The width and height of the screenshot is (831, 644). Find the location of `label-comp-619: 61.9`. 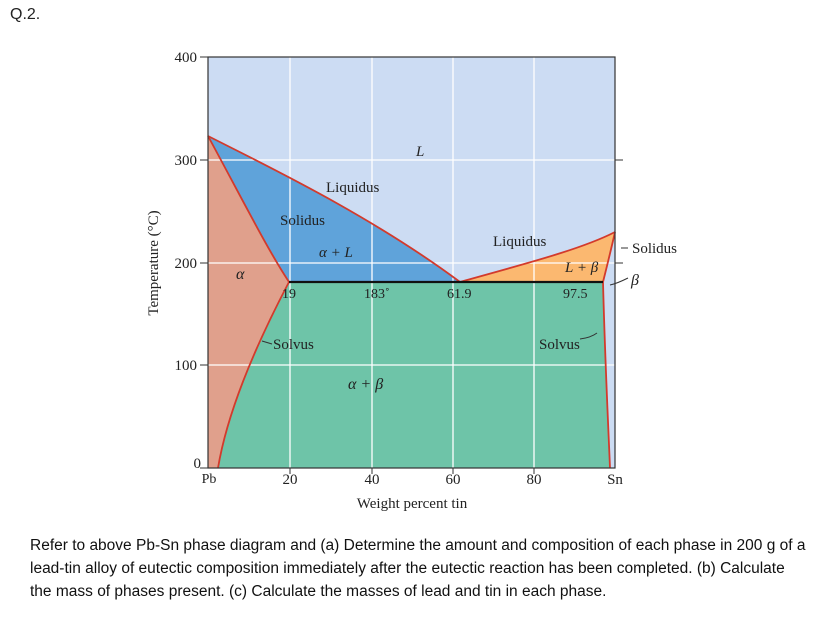

label-comp-619: 61.9 is located at coordinates (459, 294).